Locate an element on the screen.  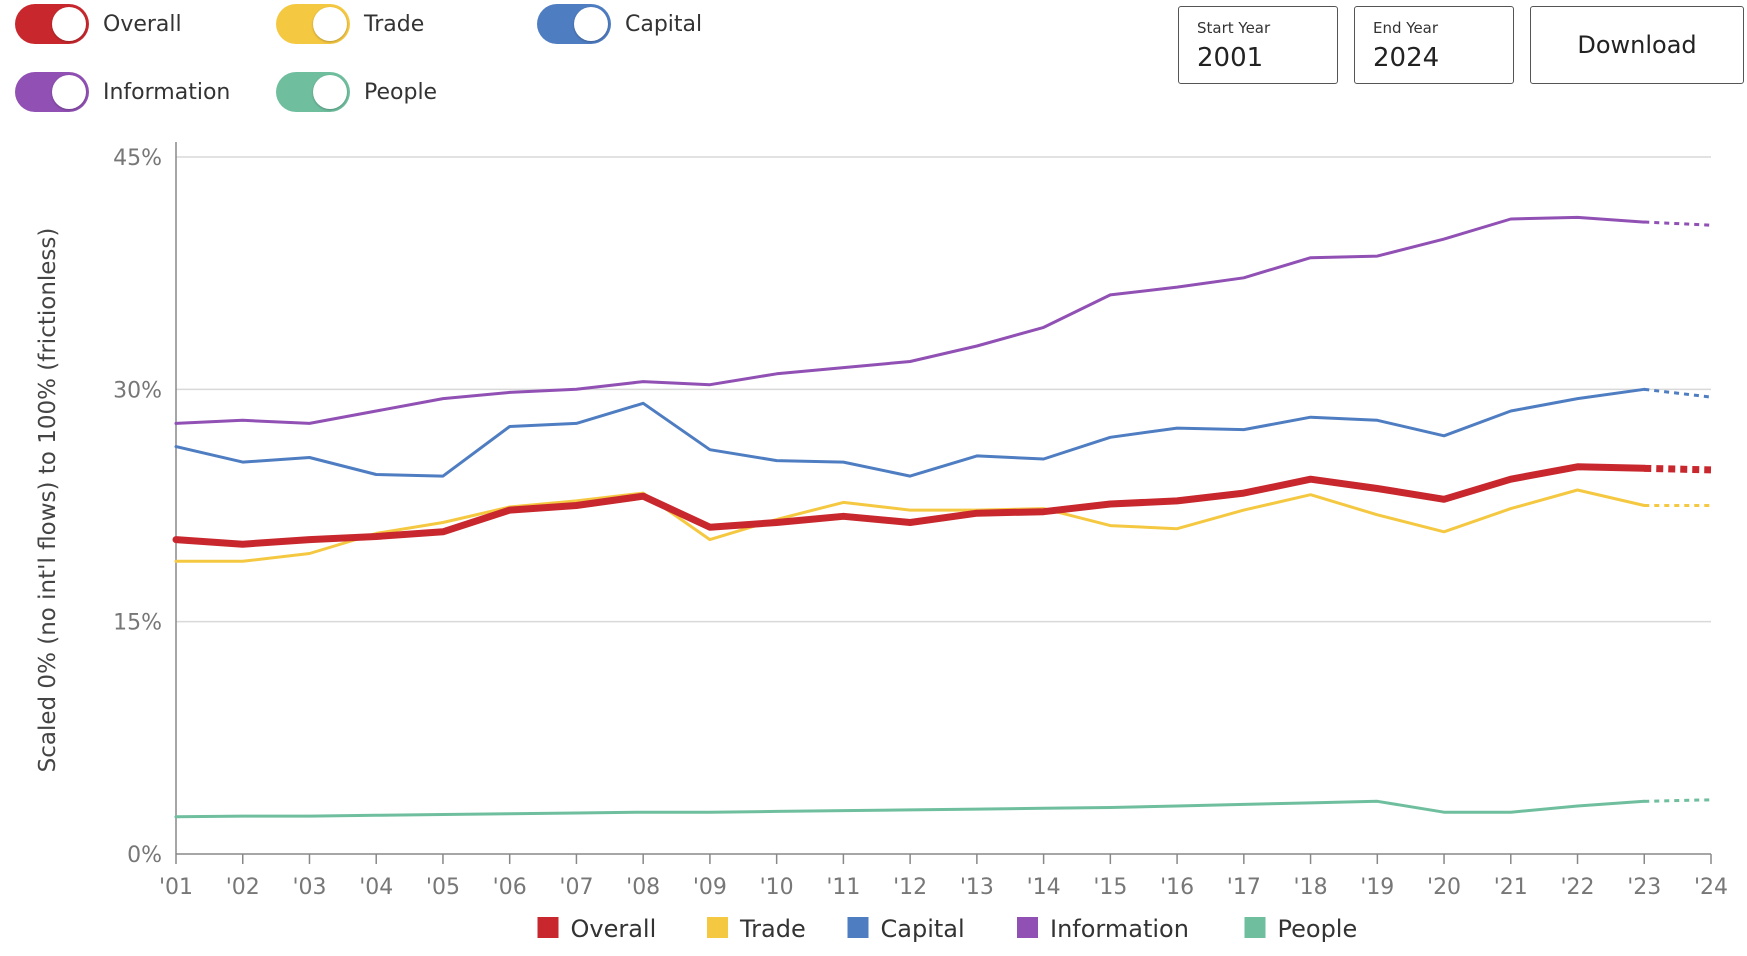
x-tick-label: '03 is located at coordinates (309, 887).